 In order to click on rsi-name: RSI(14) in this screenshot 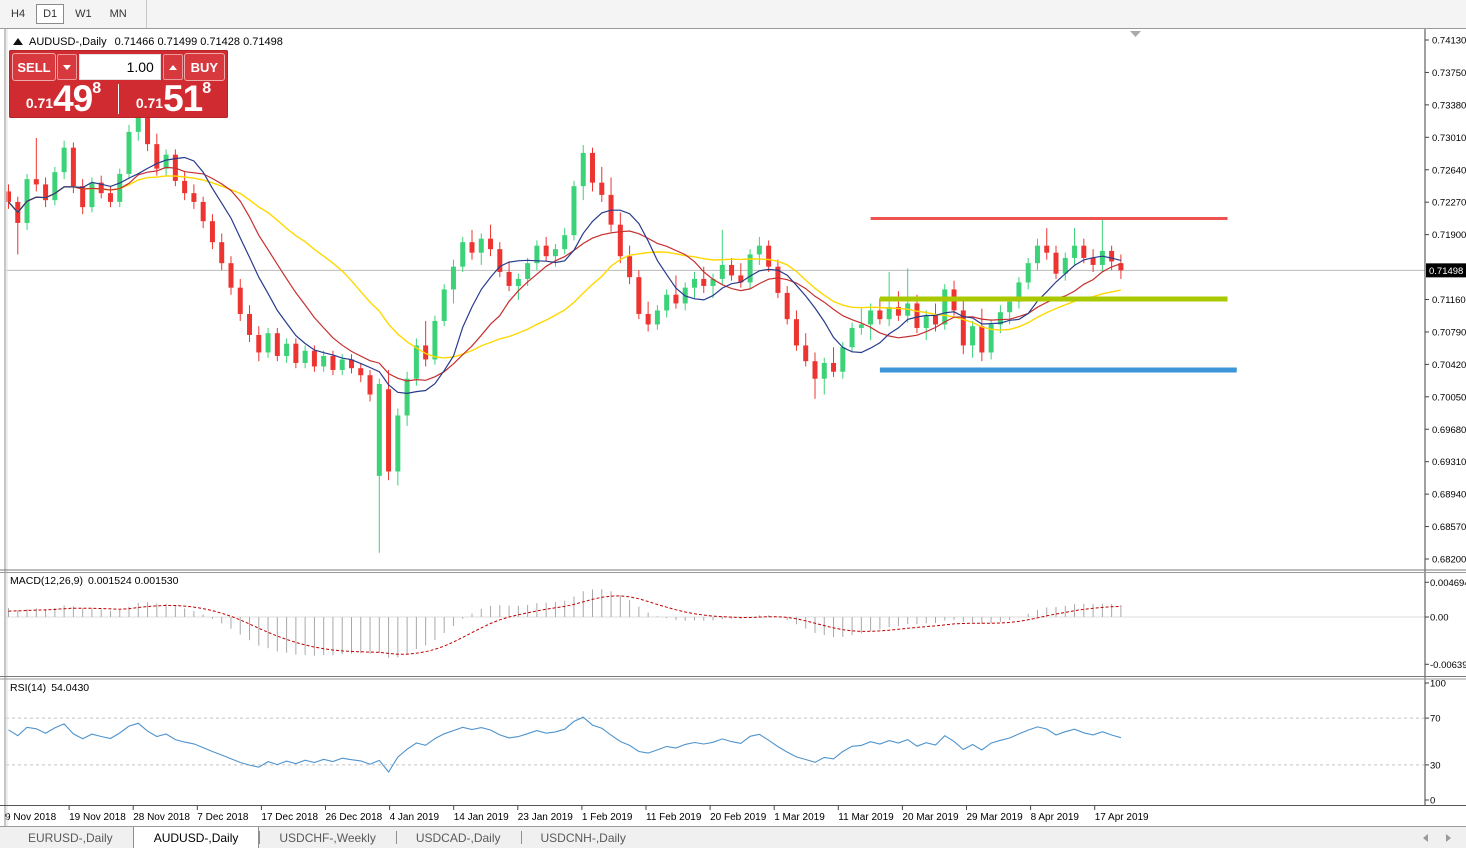, I will do `click(28, 688)`.